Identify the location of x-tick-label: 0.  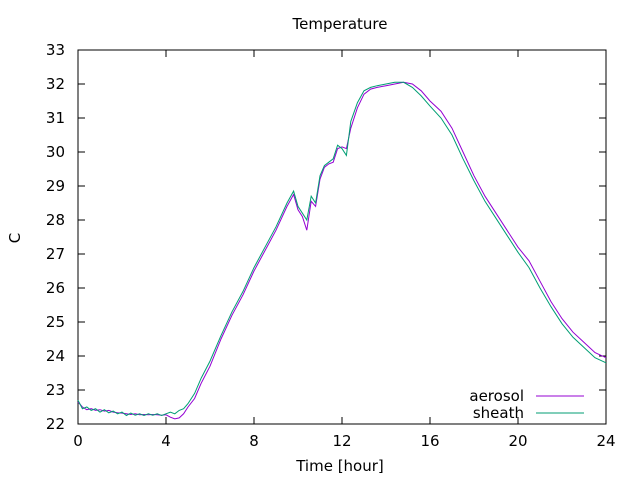
(78, 441).